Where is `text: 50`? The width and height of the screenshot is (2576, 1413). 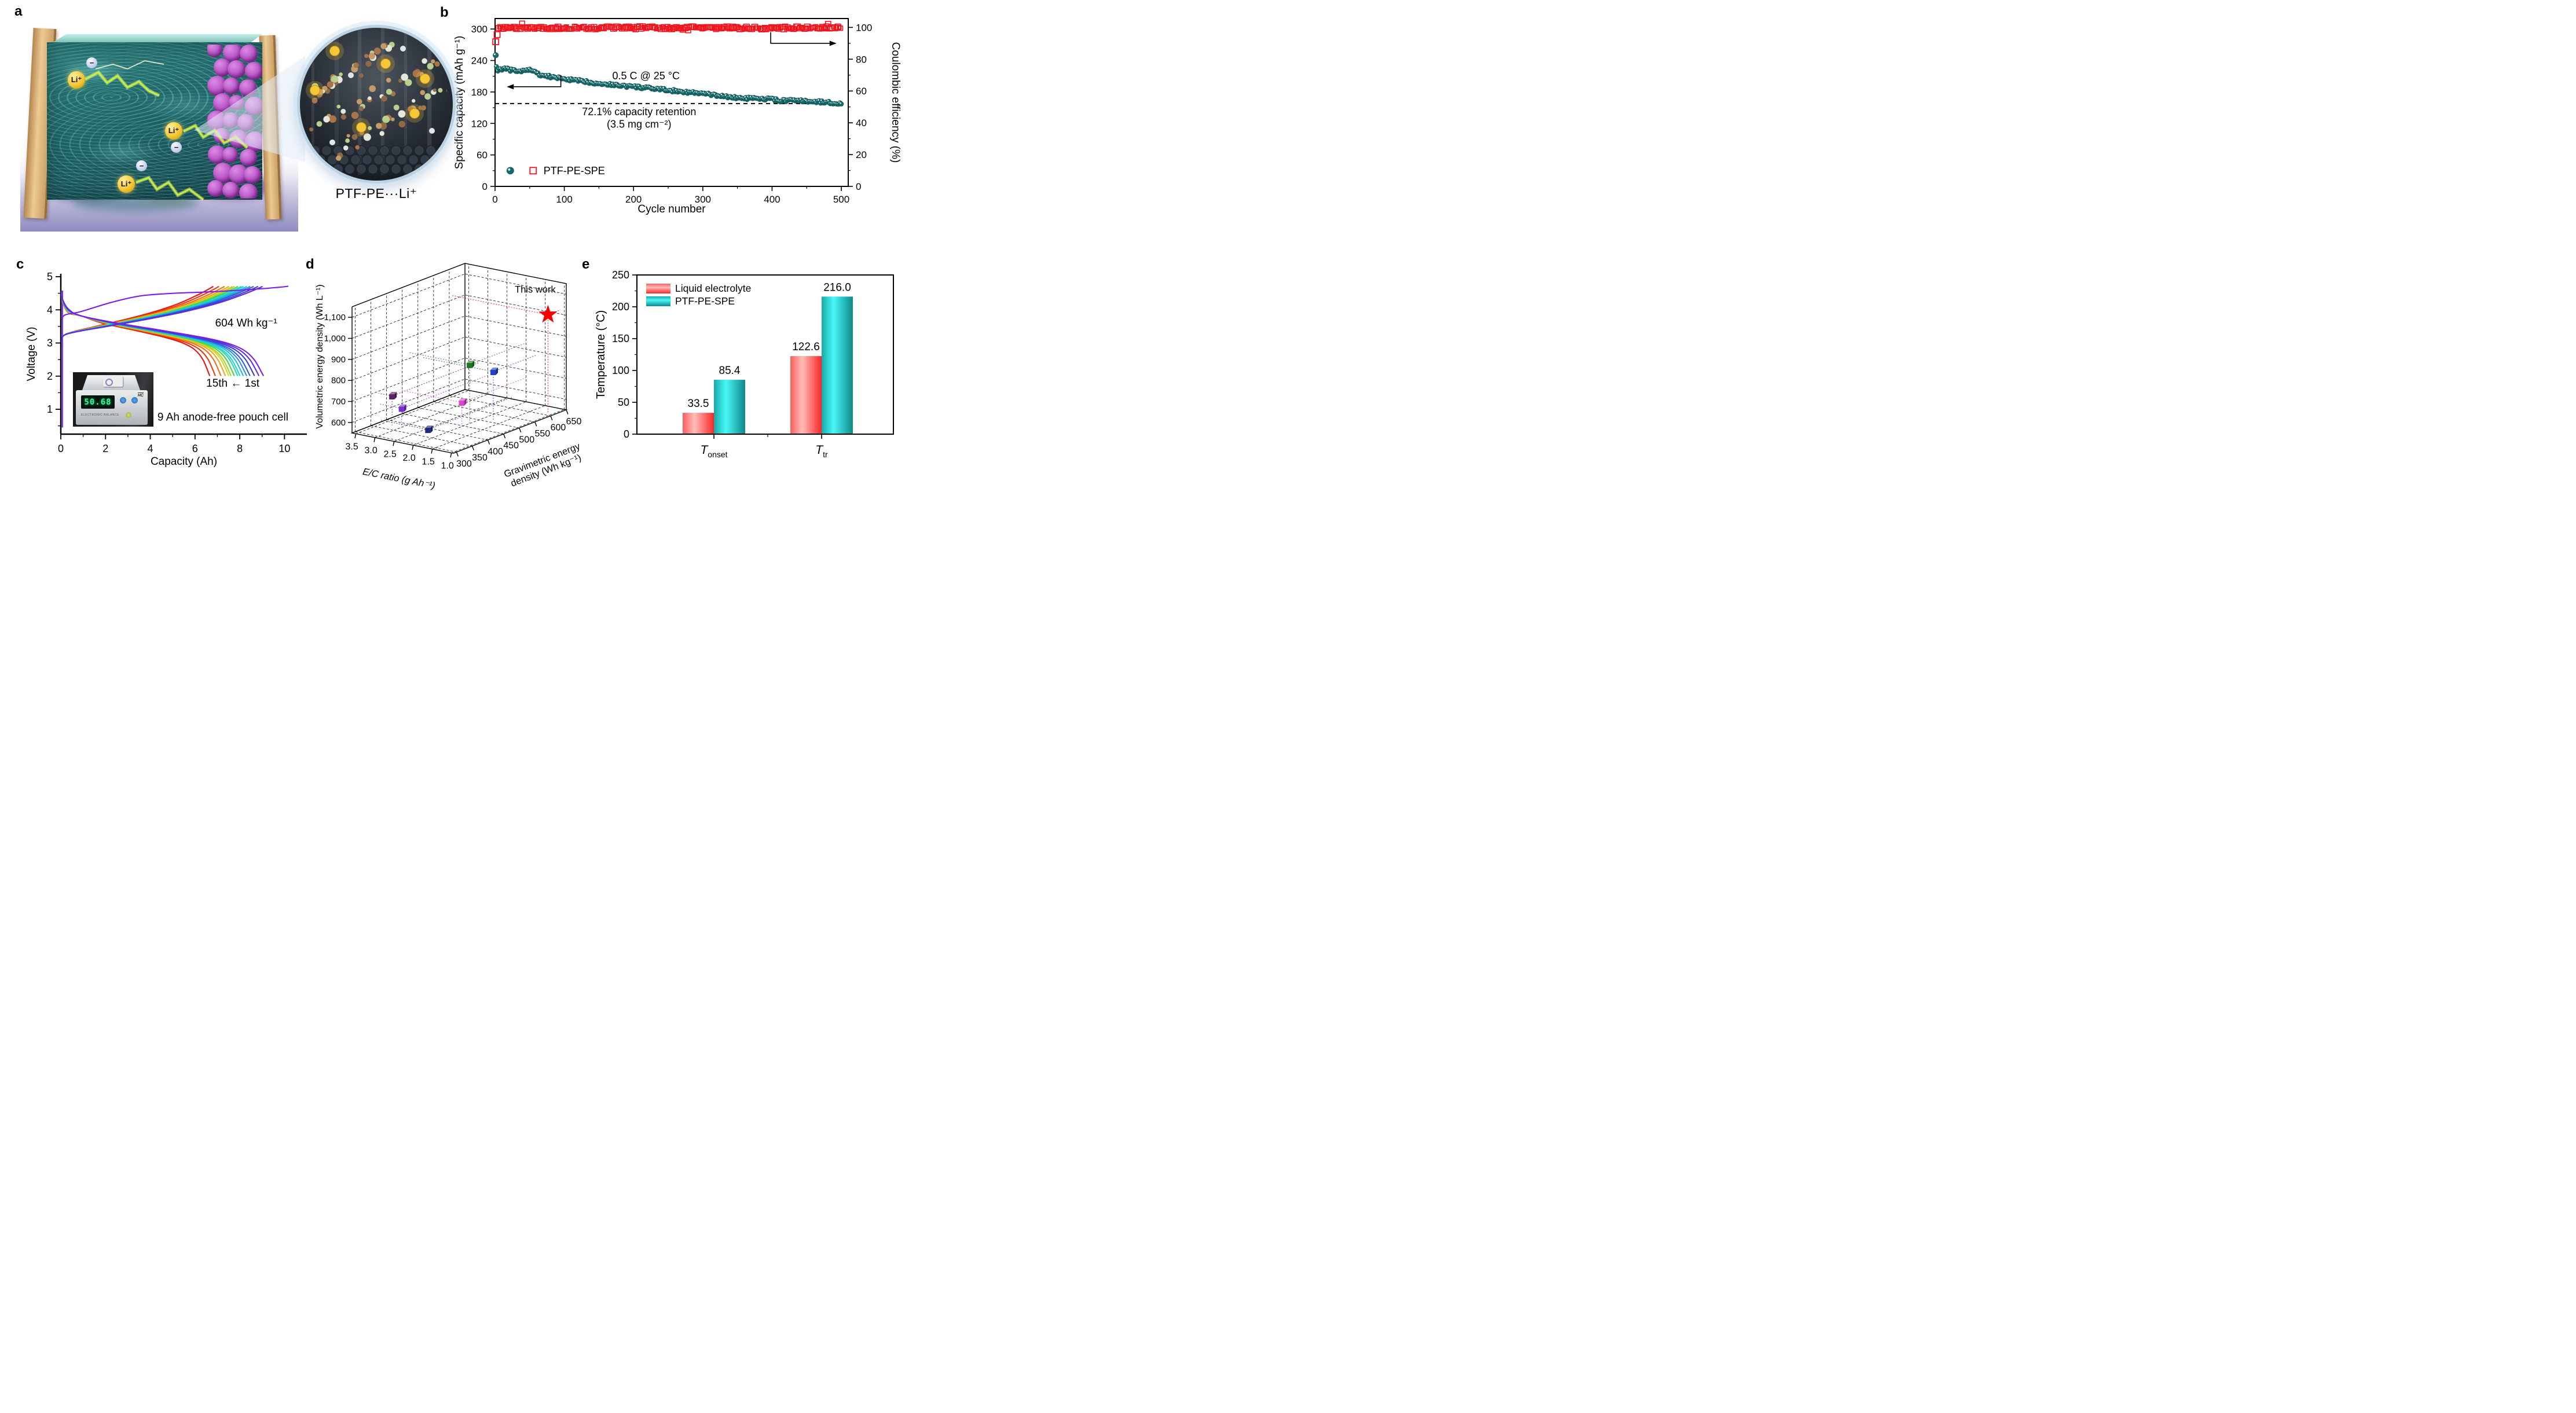 text: 50 is located at coordinates (623, 402).